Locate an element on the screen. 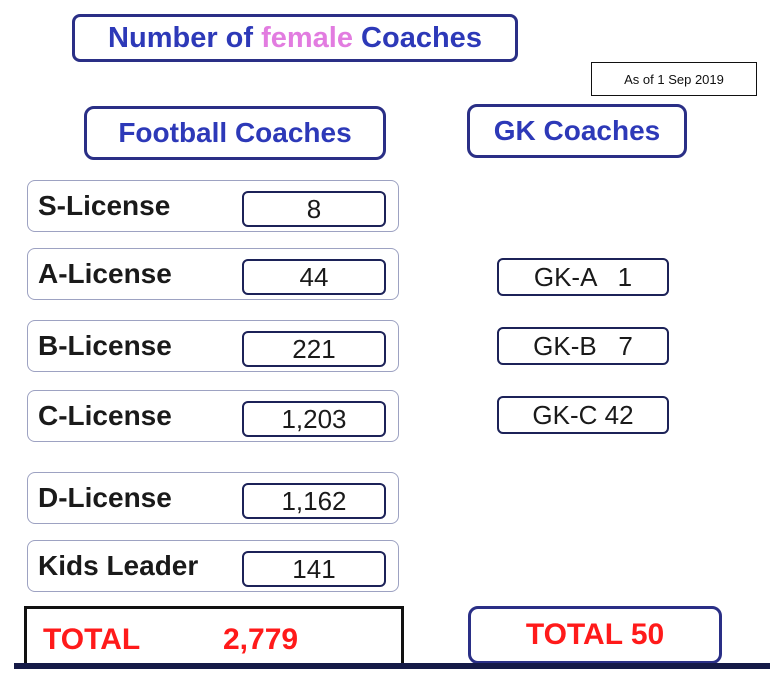 Image resolution: width=770 pixels, height=676 pixels. gk-c-count: GK-C 42 is located at coordinates (583, 415).